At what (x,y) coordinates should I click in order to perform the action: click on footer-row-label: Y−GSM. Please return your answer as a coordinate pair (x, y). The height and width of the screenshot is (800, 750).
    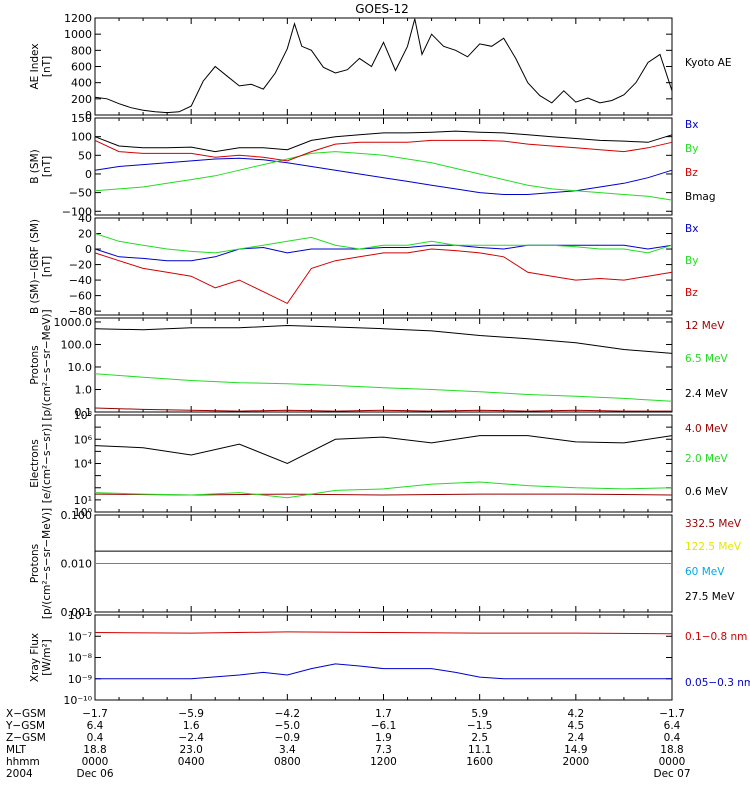
    Looking at the image, I should click on (25, 726).